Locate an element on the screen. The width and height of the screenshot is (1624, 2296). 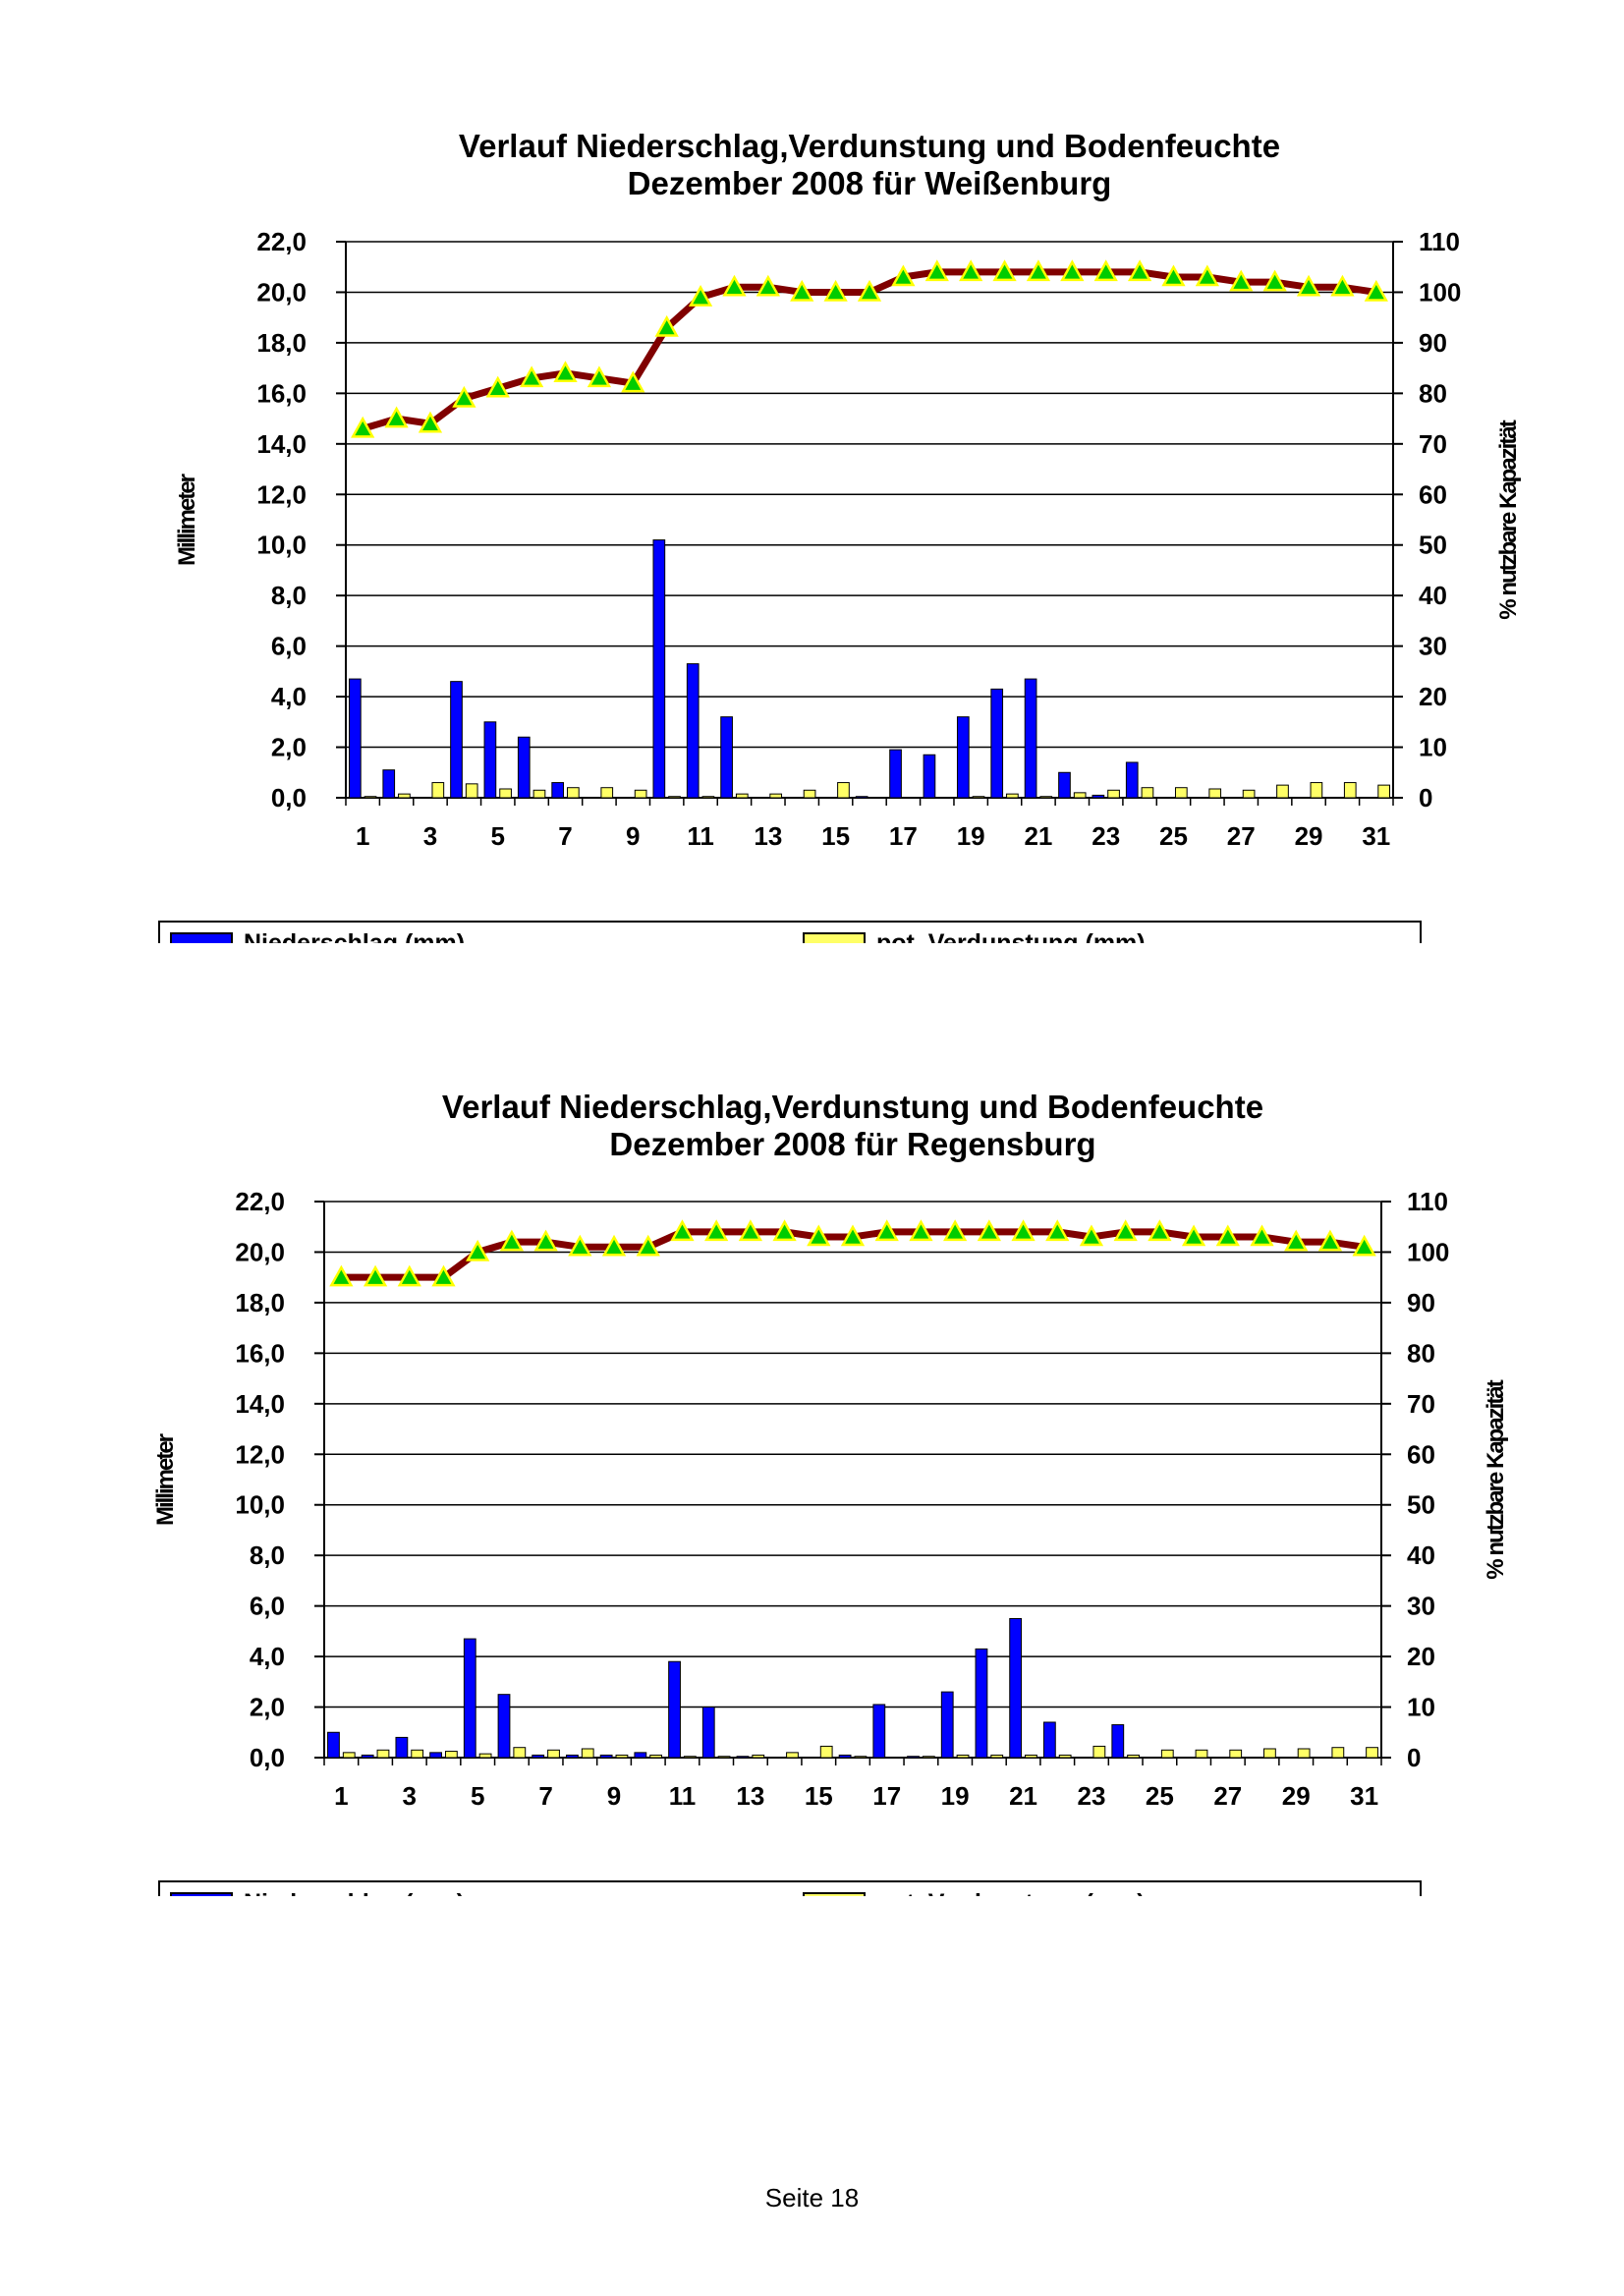
x-tick-label: 3 is located at coordinates (410, 1796).